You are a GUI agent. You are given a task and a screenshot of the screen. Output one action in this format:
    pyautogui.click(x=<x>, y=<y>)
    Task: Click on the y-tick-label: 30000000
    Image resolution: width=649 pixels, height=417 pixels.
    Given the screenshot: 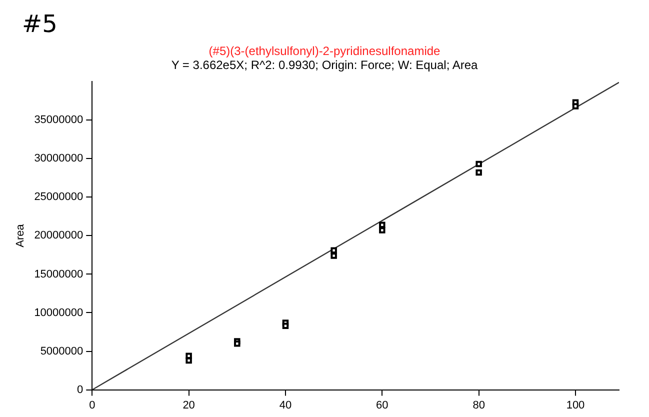 What is the action you would take?
    pyautogui.click(x=59, y=158)
    